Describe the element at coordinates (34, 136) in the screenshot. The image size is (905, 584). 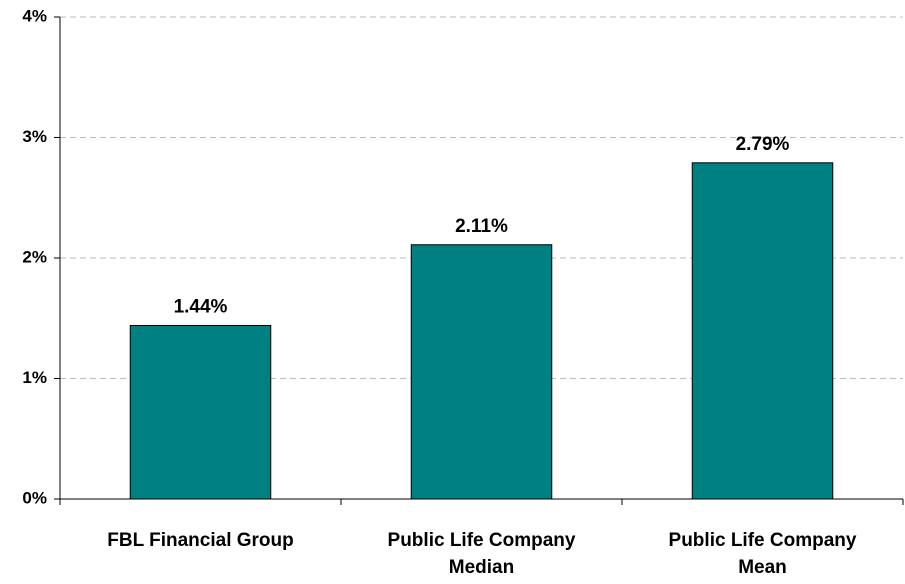
I see `y-tick-label: 3%` at that location.